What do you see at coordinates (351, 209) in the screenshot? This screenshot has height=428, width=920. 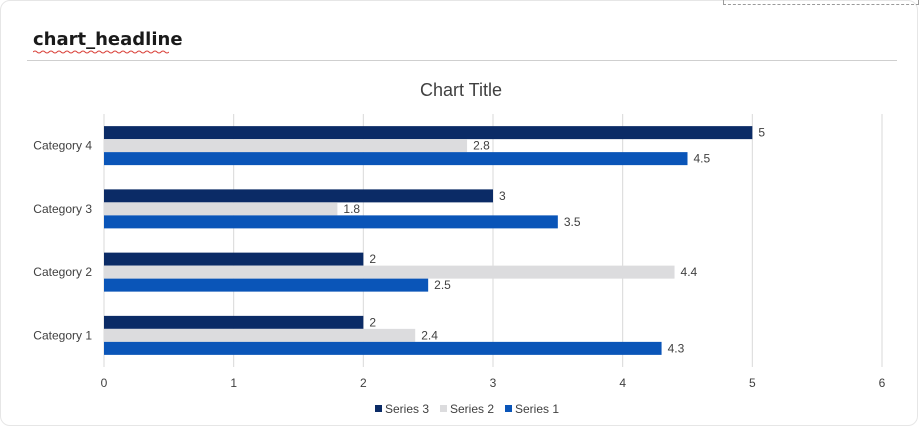 I see `data-label: 1.8` at bounding box center [351, 209].